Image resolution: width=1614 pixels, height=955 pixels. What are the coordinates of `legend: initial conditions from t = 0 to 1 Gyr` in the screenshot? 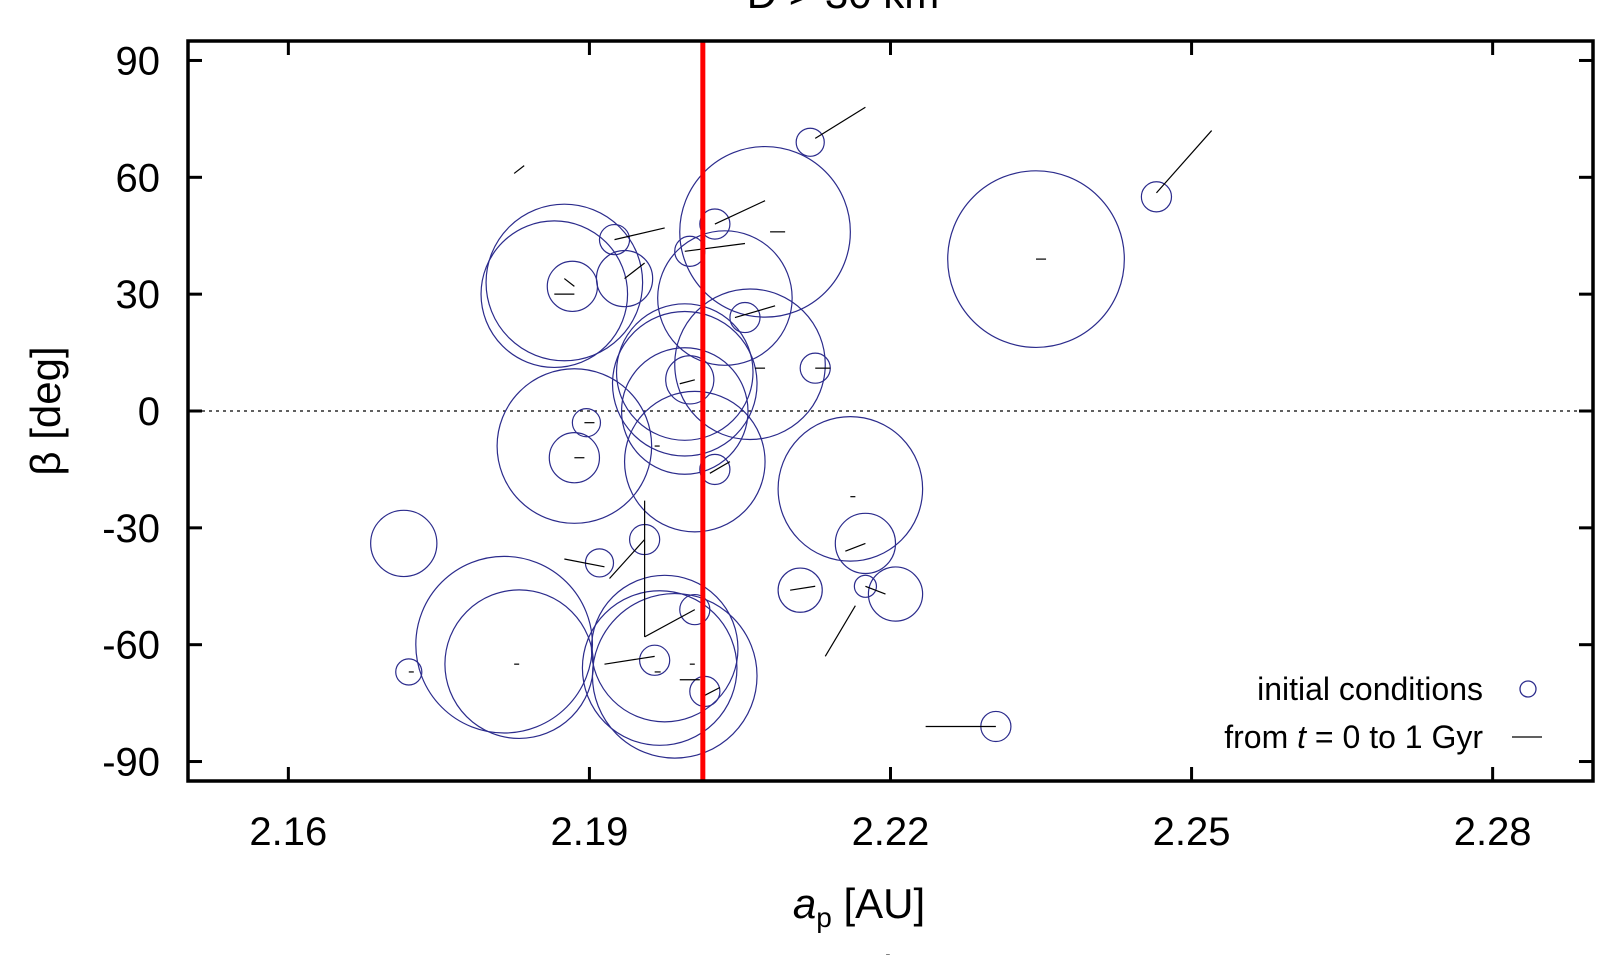 It's located at (1383, 713).